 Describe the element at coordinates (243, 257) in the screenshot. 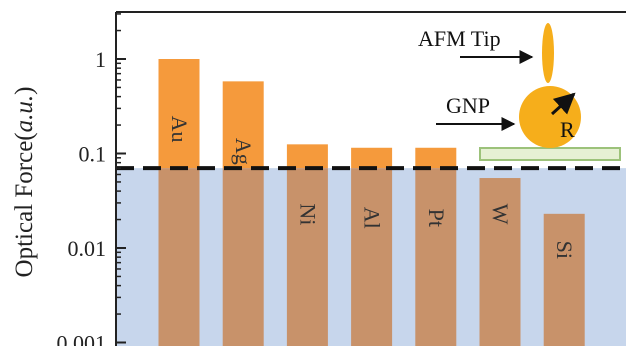

I see `bar-ag-below-threshold` at that location.